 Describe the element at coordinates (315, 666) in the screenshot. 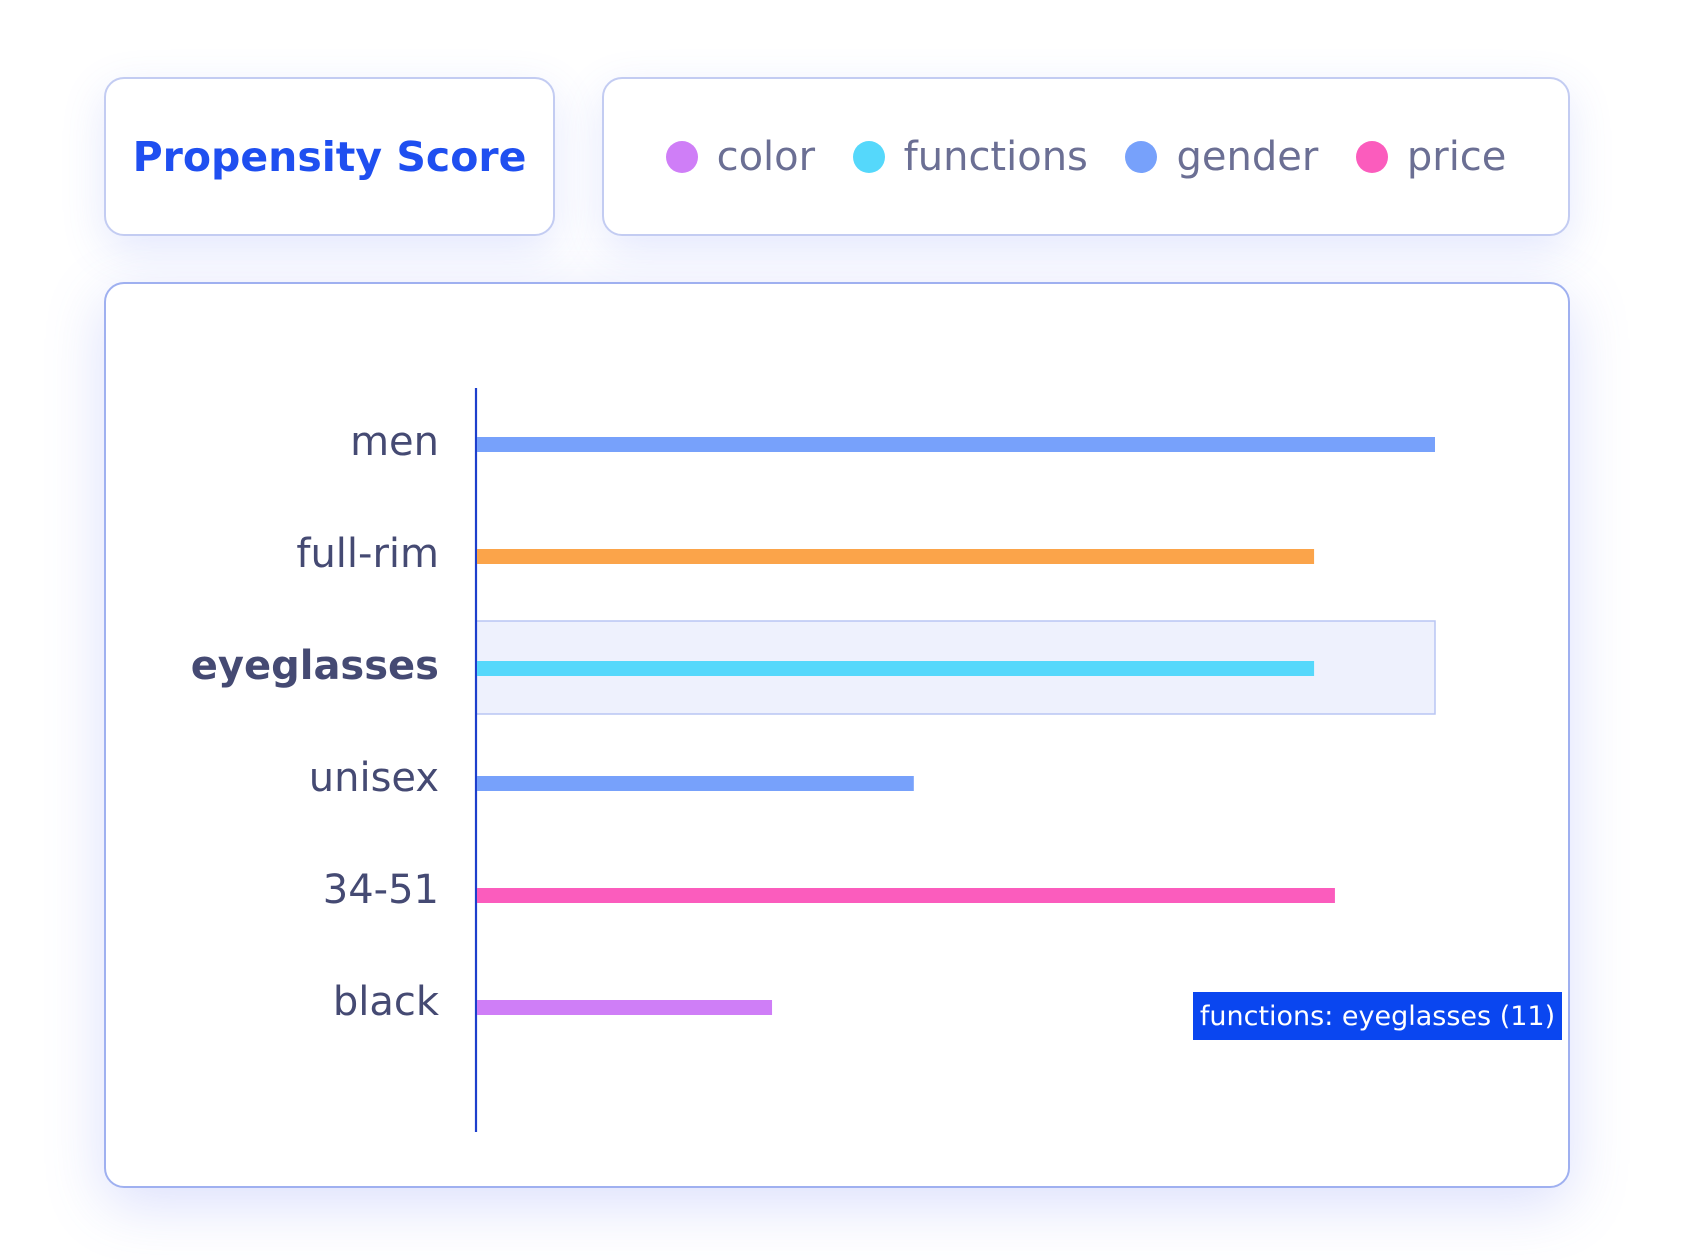

I see `category-label-eyeglasses: eyeglasses` at that location.